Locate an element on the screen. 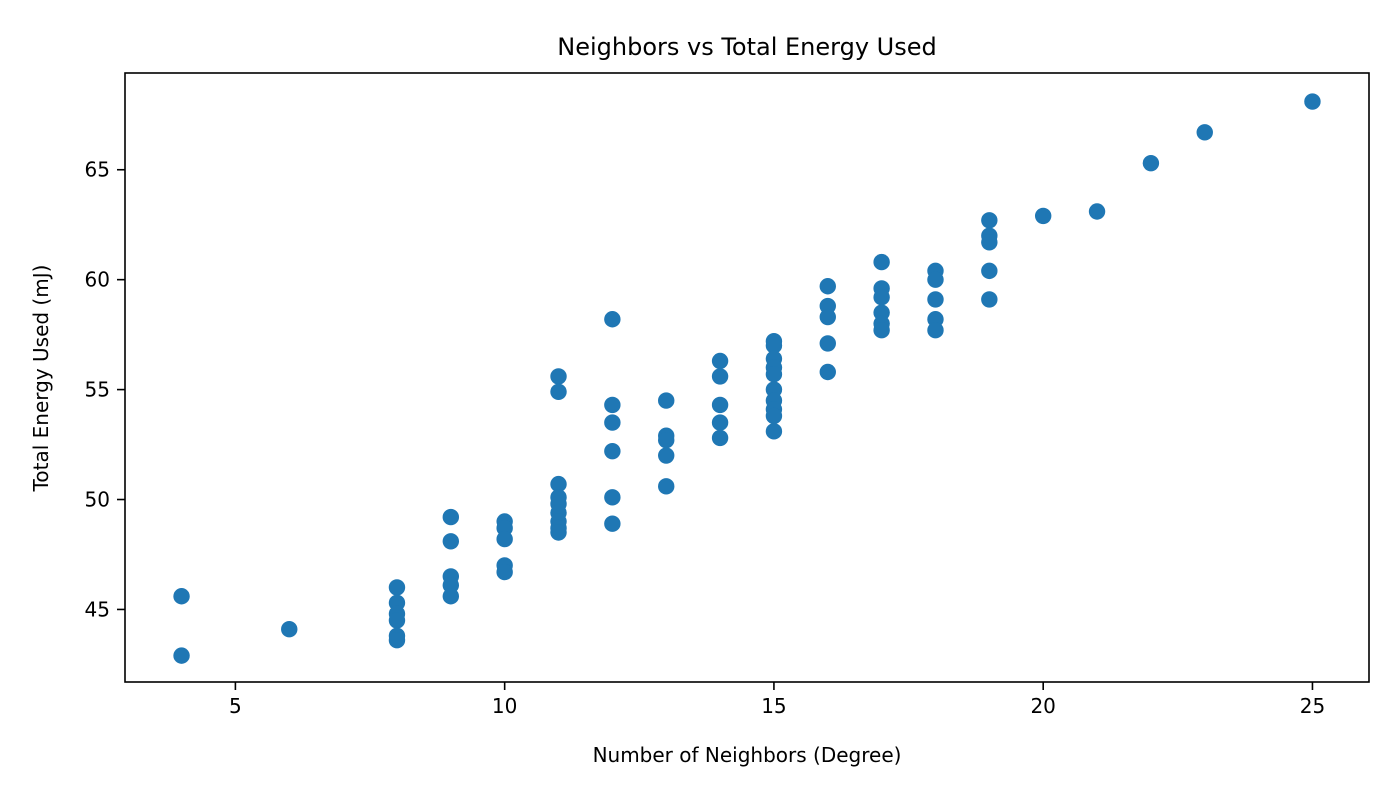  y-tick-label: 60 is located at coordinates (97, 280).